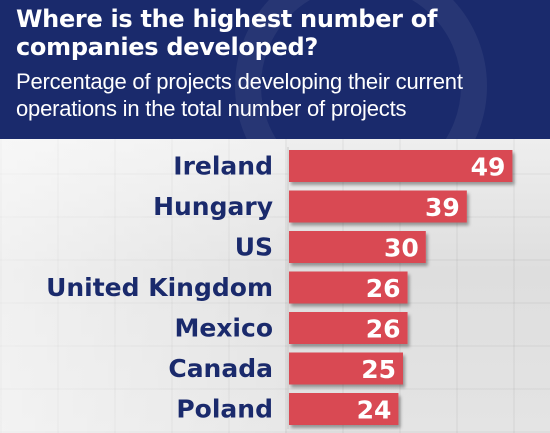 This screenshot has height=433, width=550. Describe the element at coordinates (378, 369) in the screenshot. I see `value-label: 25` at that location.